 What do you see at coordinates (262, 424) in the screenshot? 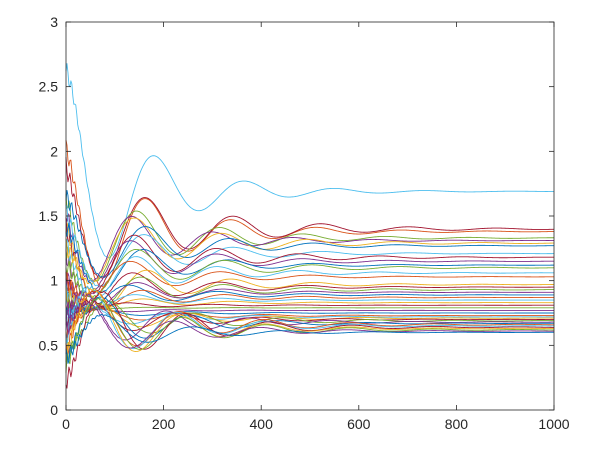
I see `x-tick-label: 400` at bounding box center [262, 424].